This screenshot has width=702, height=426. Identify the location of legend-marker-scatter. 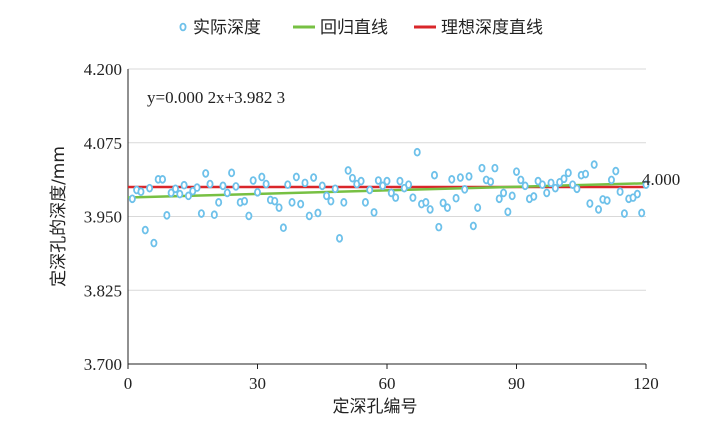
(183, 27).